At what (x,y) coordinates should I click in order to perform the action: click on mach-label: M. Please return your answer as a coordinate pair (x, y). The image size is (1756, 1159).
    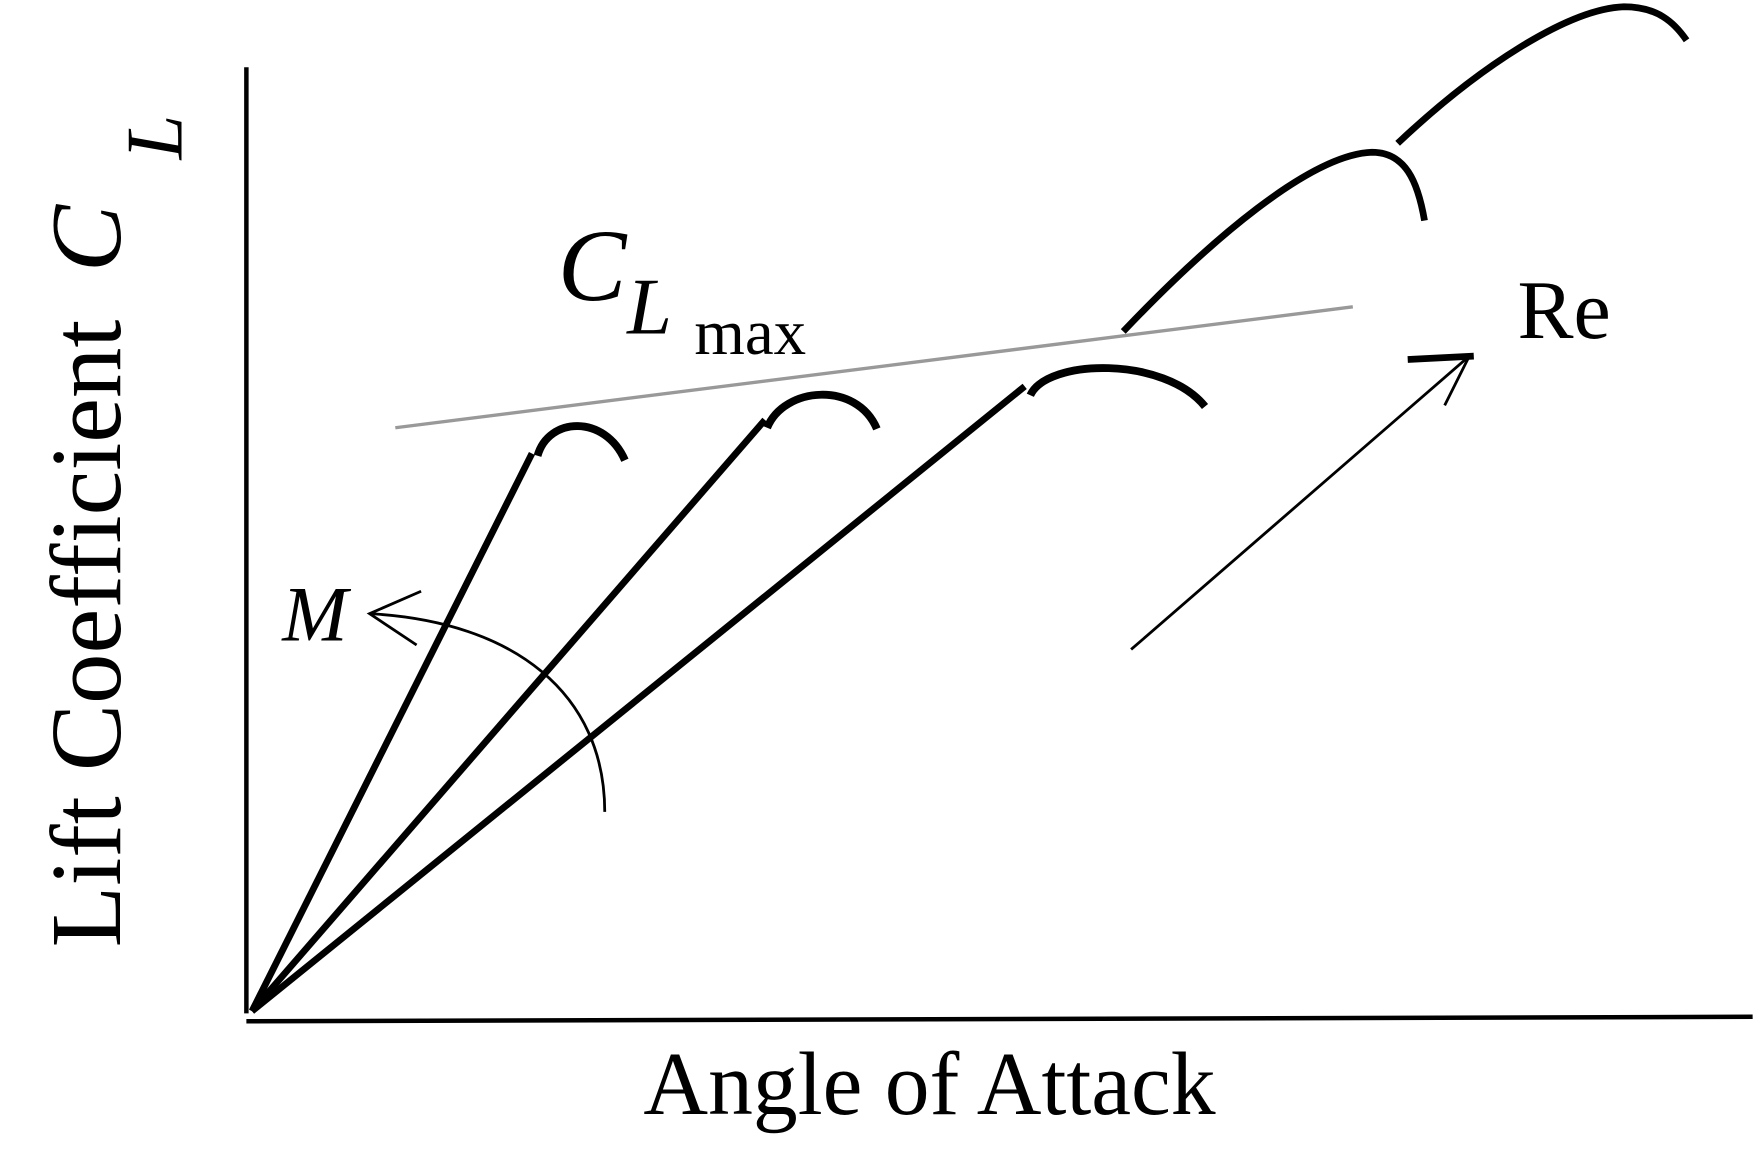
    Looking at the image, I should click on (316, 614).